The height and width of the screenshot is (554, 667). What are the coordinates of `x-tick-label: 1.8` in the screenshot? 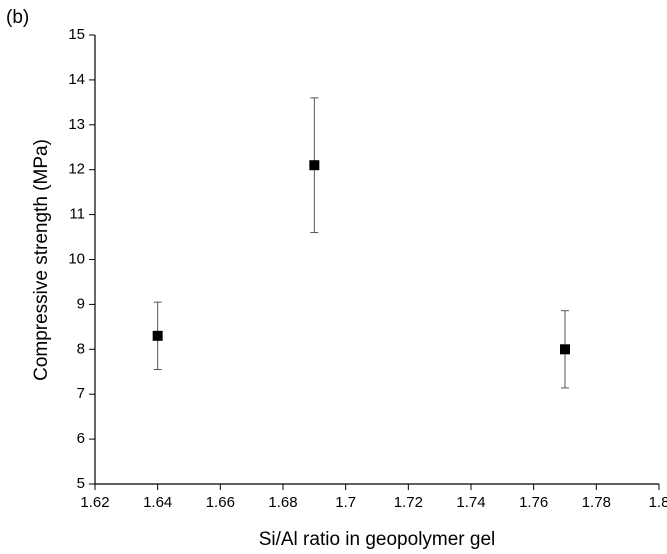 It's located at (658, 502).